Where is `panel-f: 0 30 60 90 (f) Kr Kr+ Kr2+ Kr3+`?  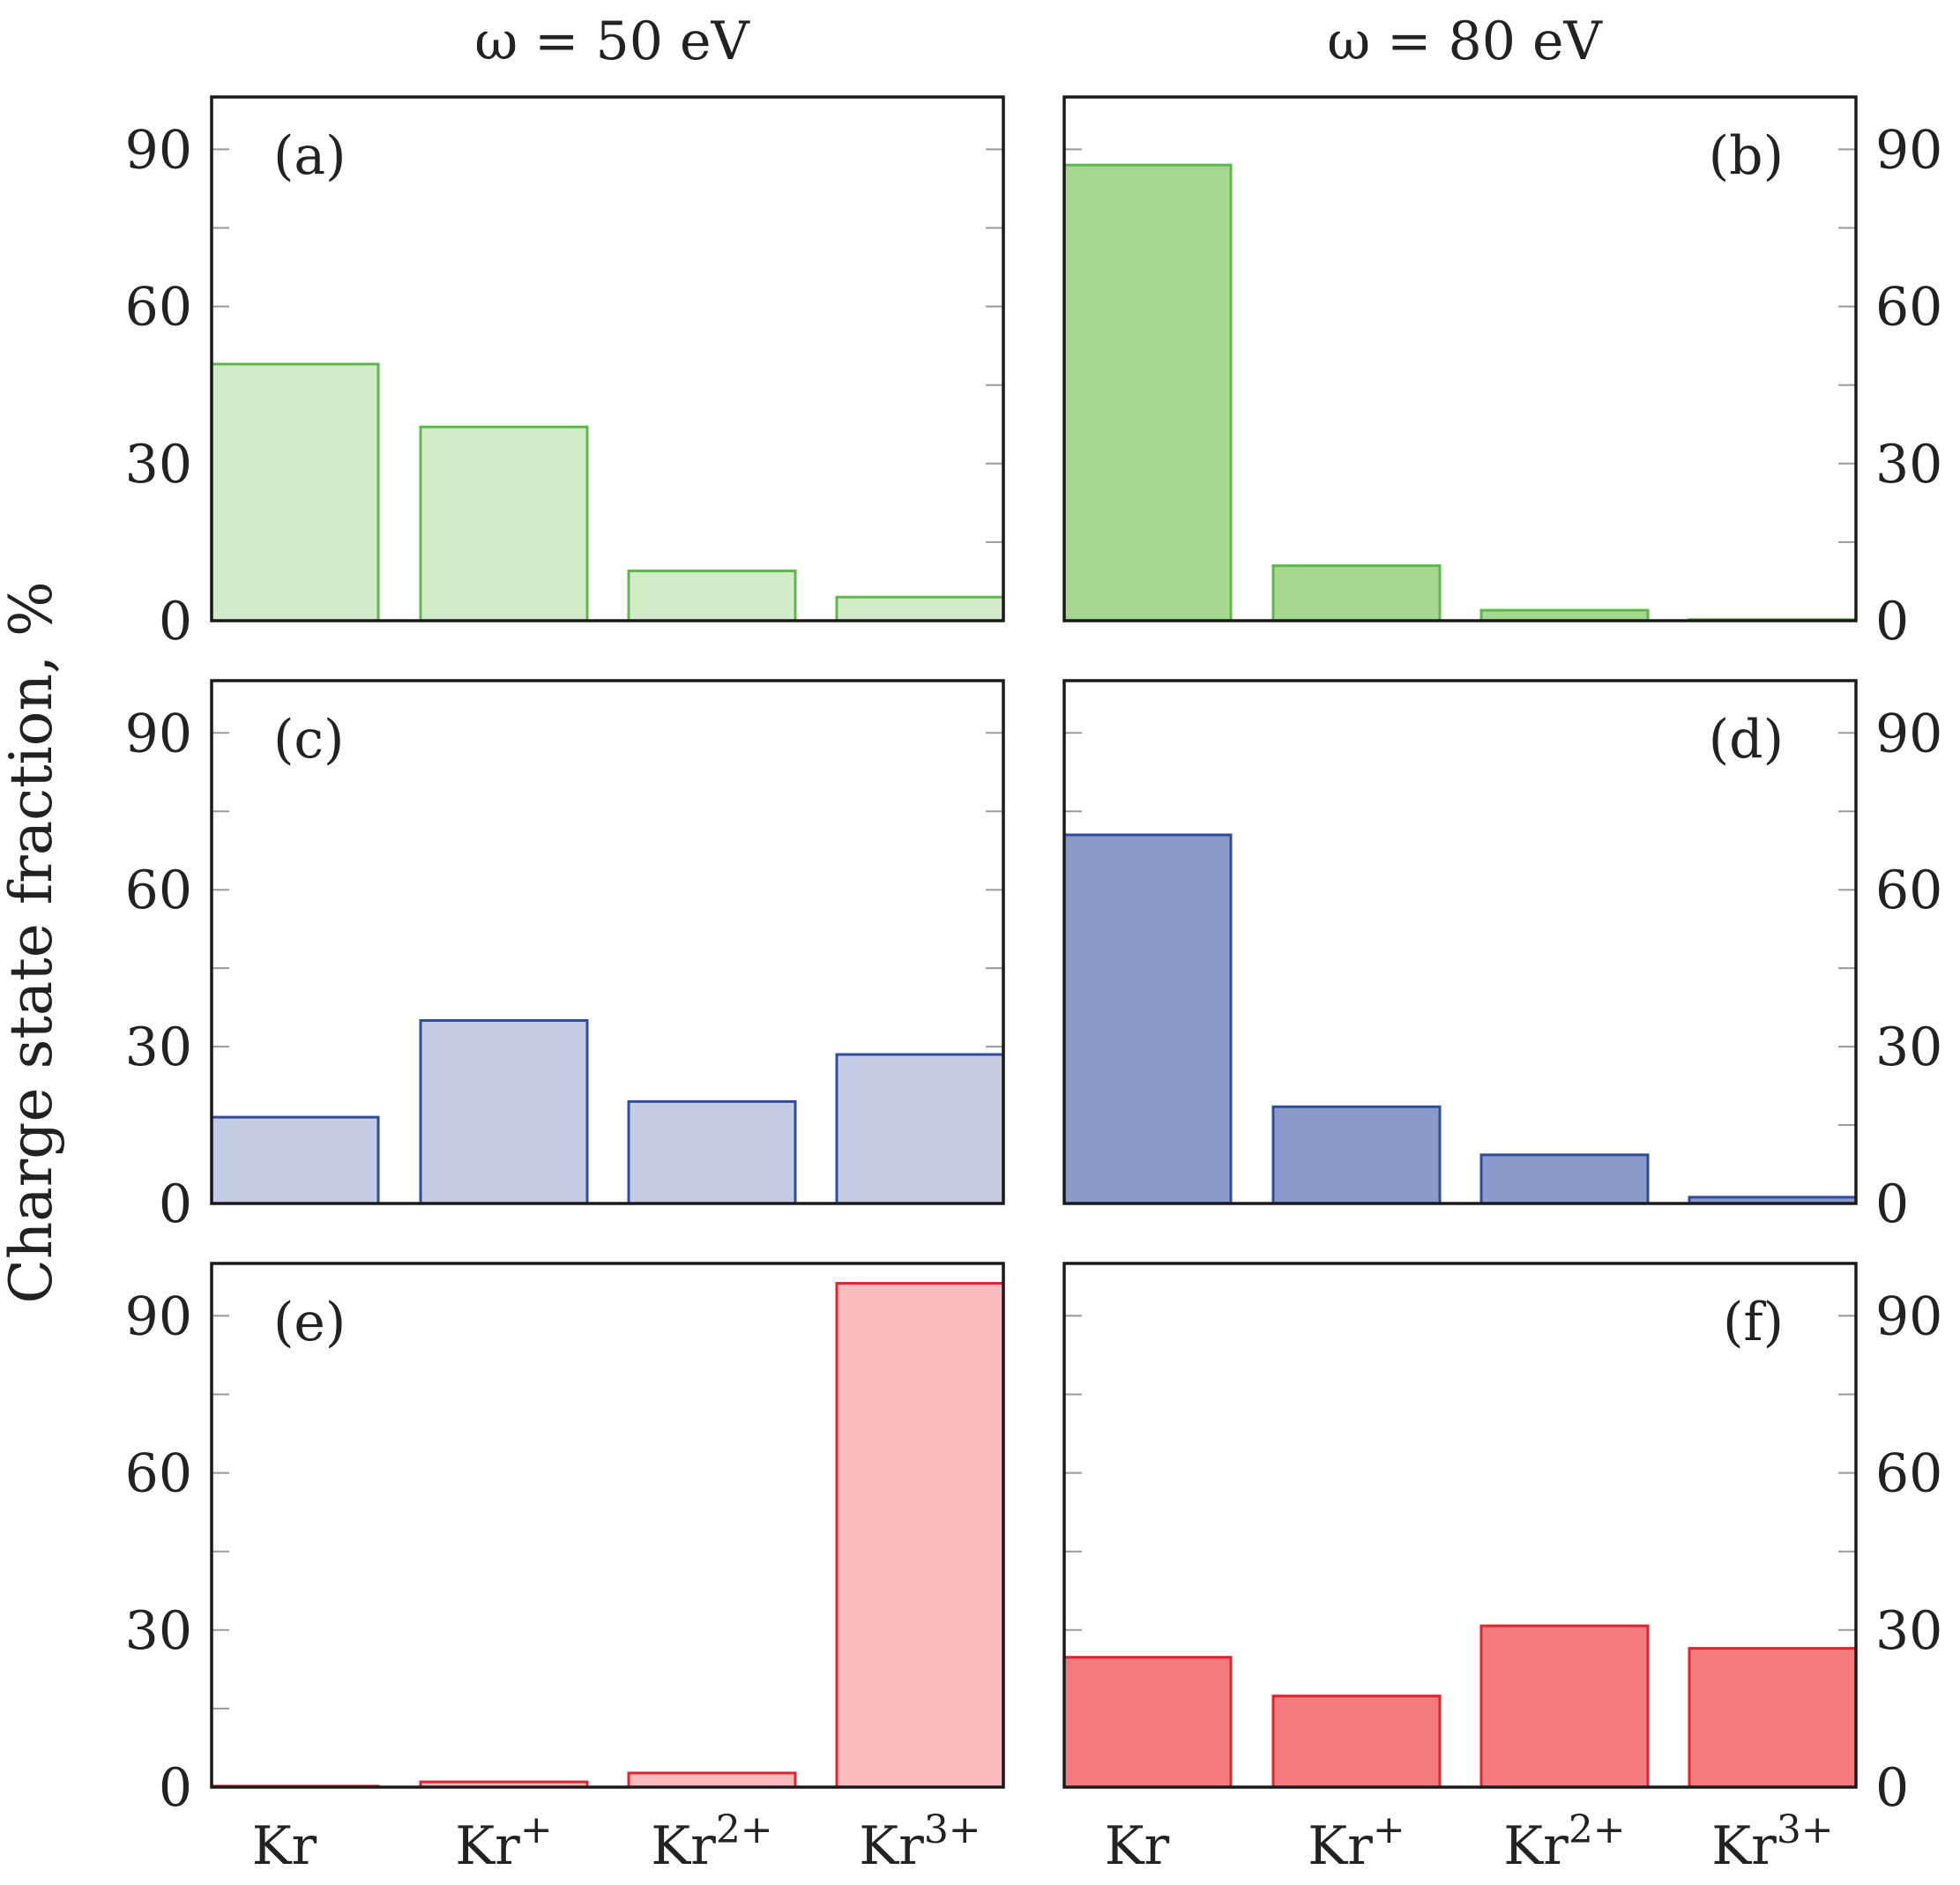 panel-f: 0 30 60 90 (f) Kr Kr+ Kr2+ Kr3+ is located at coordinates (1502, 1570).